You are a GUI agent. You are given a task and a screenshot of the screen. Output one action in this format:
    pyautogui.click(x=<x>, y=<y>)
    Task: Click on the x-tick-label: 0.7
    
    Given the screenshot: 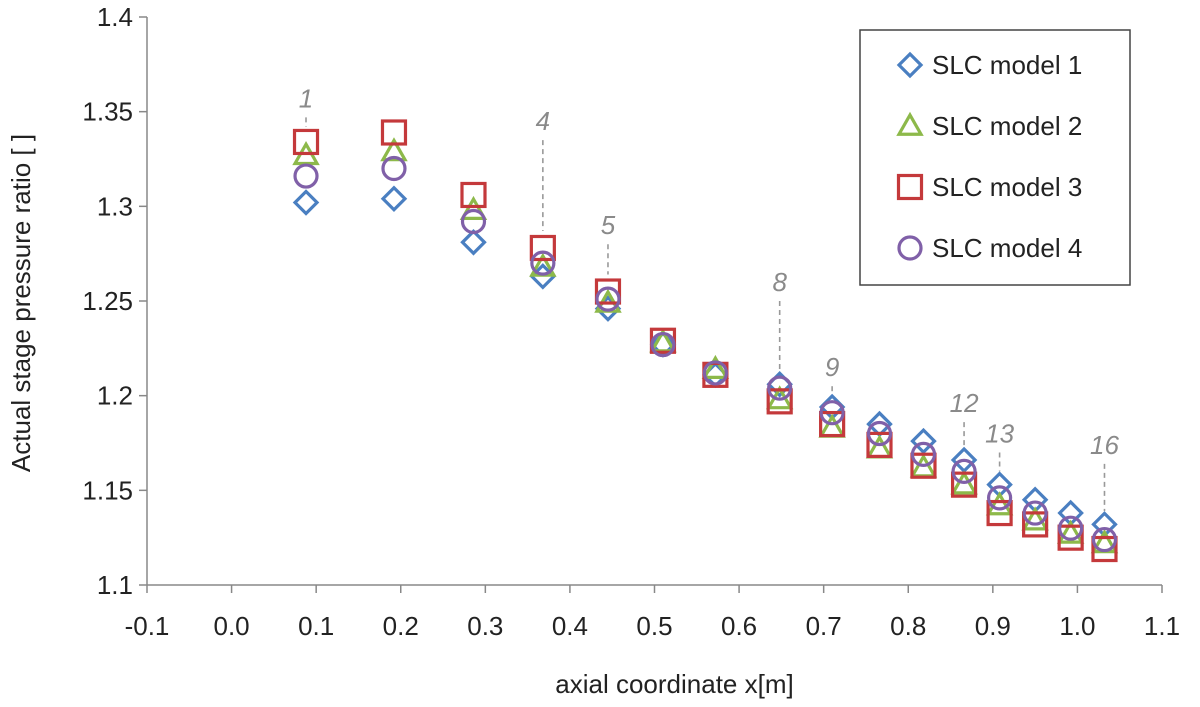 What is the action you would take?
    pyautogui.click(x=824, y=626)
    